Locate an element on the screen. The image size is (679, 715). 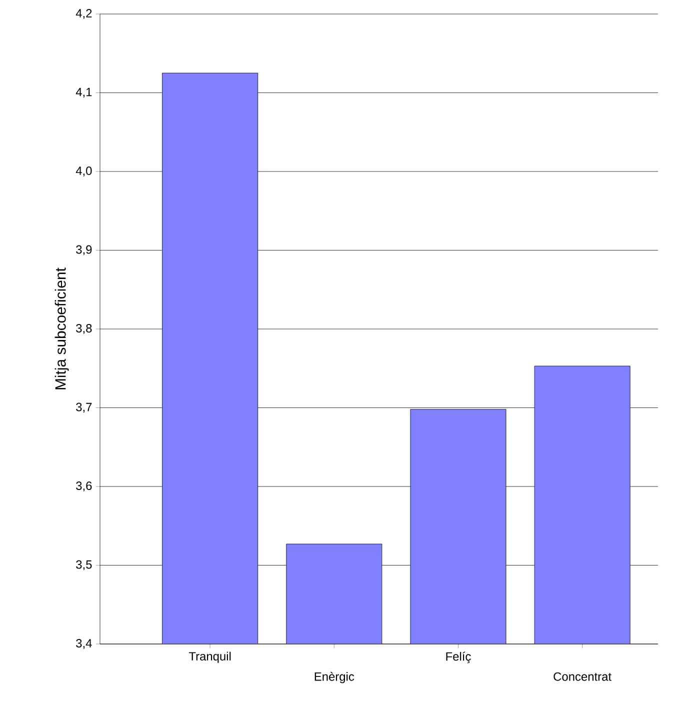
x-tick-label: Concentrat is located at coordinates (583, 676).